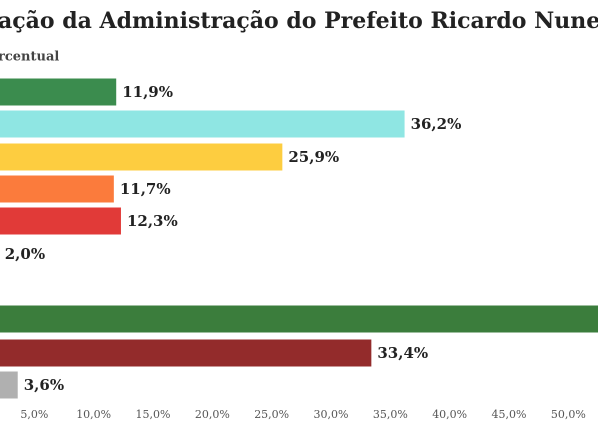 This screenshot has height=437, width=598. Describe the element at coordinates (390, 414) in the screenshot. I see `x-tick-label: 35,0%` at that location.